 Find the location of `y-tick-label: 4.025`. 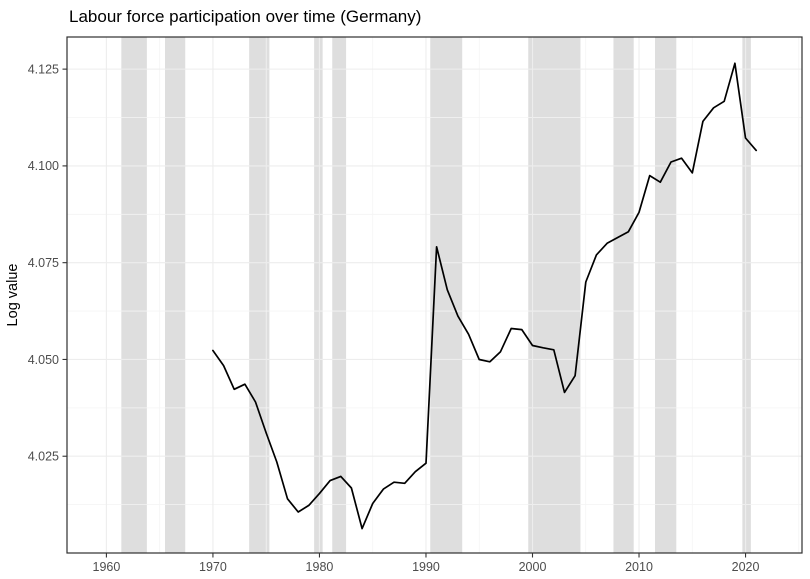

y-tick-label: 4.025 is located at coordinates (43, 457).